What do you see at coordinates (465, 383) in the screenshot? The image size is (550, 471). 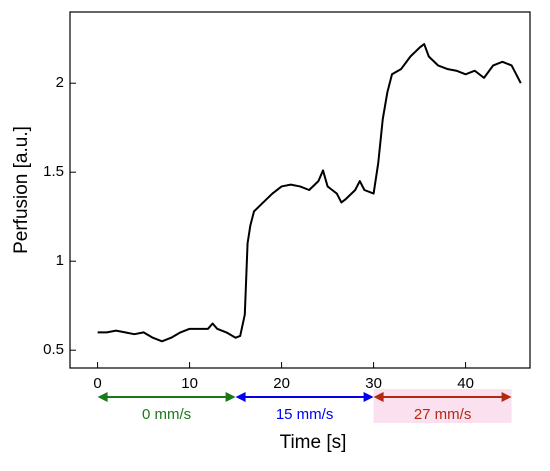 I see `x-tick-label: 40` at bounding box center [465, 383].